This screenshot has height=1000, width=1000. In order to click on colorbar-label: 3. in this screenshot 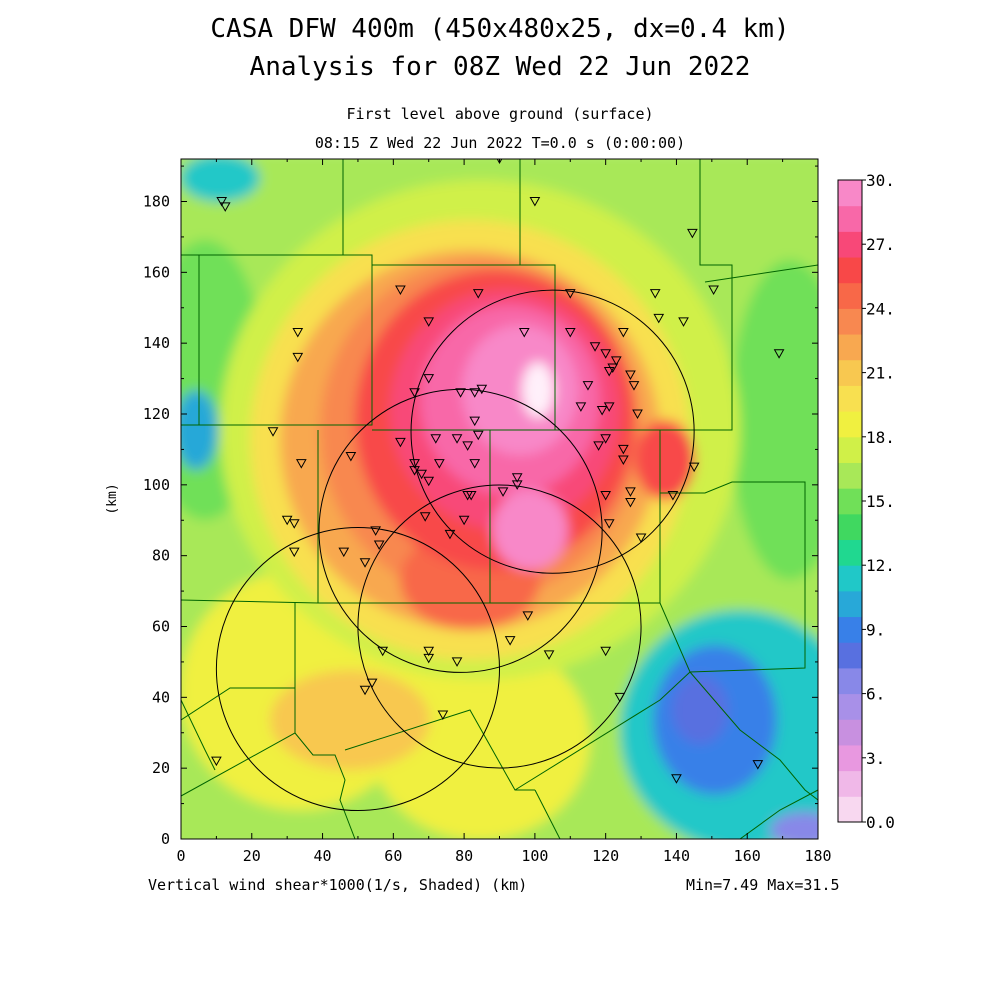, I will do `click(875, 758)`.